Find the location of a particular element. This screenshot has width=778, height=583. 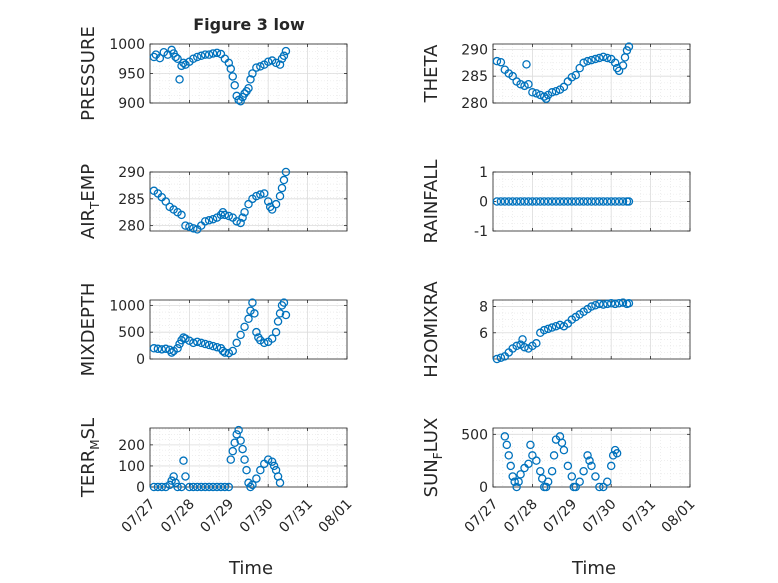

minor-grid is located at coordinates (248, 330).